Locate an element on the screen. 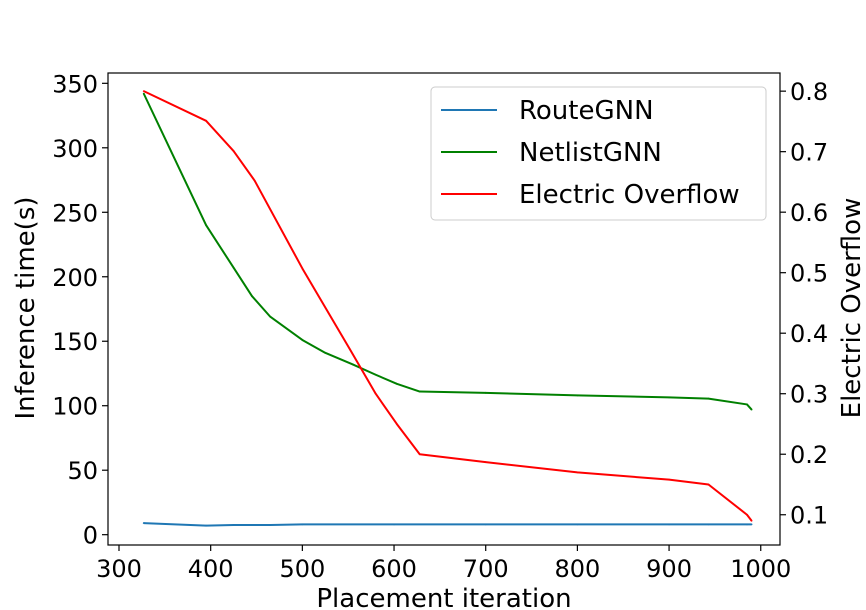 The image size is (866, 610). legend-label-routegnn: RouteGNN is located at coordinates (586, 111).